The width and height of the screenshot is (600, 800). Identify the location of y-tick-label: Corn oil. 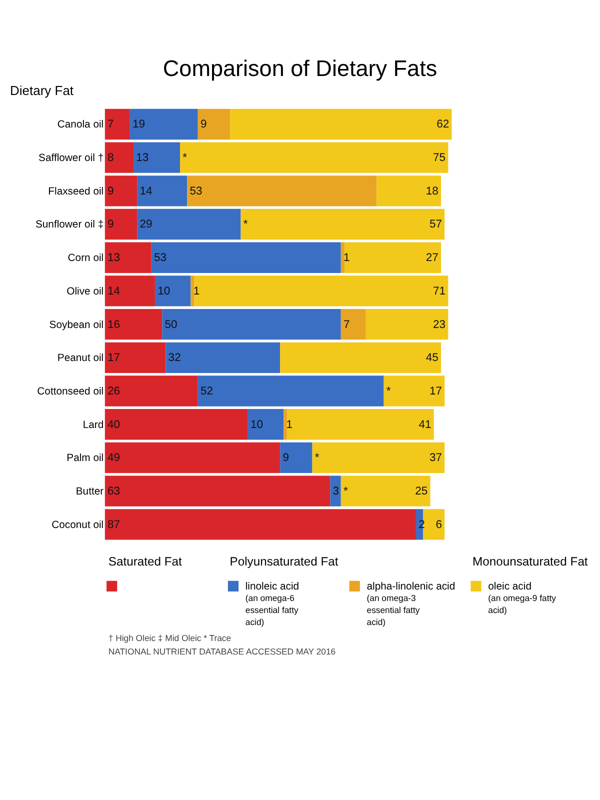
(86, 258).